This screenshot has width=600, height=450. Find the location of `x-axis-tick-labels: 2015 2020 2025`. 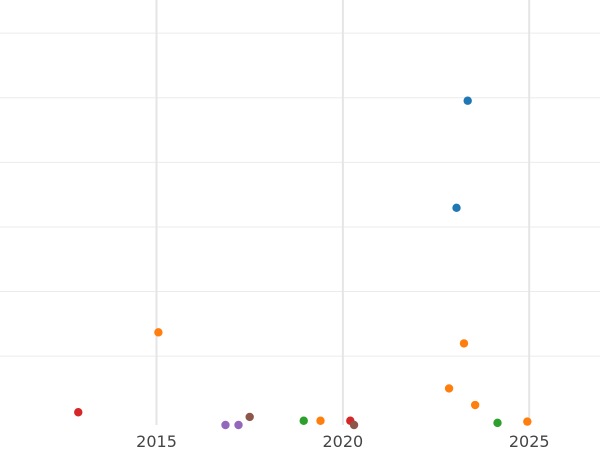

x-axis-tick-labels: 2015 2020 2025 is located at coordinates (342, 441).